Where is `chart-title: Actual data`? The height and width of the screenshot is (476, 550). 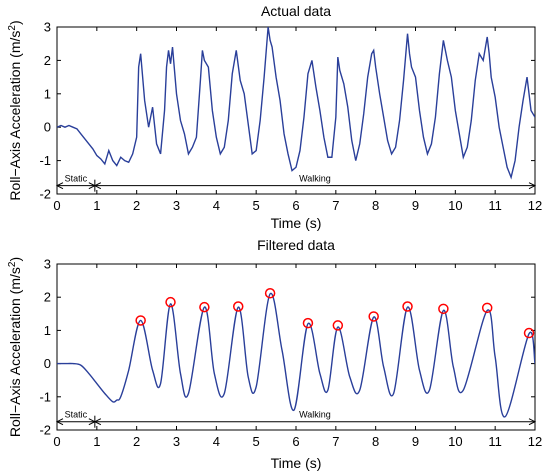 chart-title: Actual data is located at coordinates (296, 11).